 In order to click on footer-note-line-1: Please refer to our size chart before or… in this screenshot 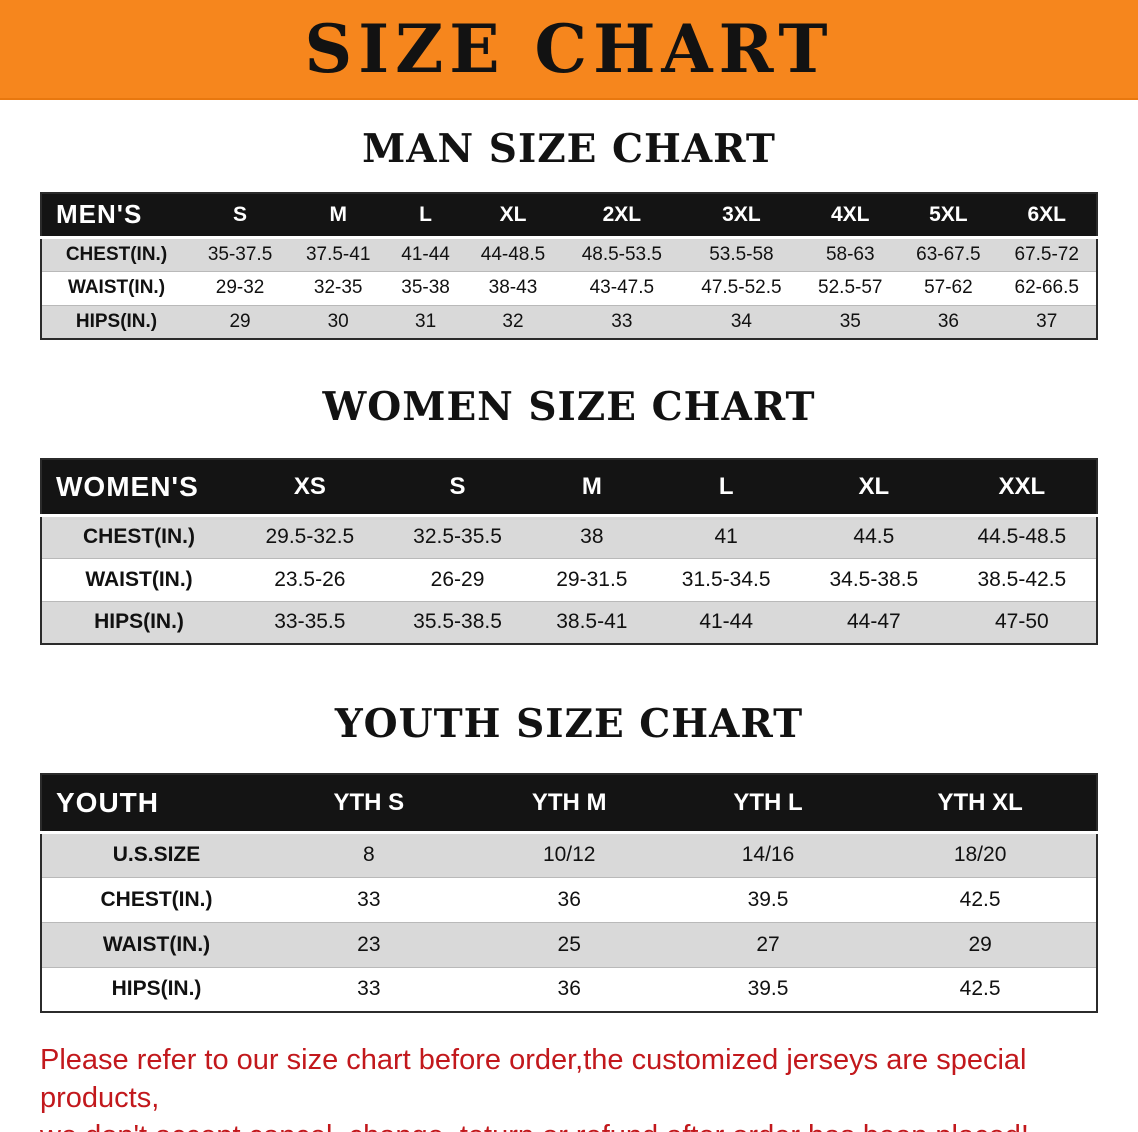, I will do `click(533, 1079)`.